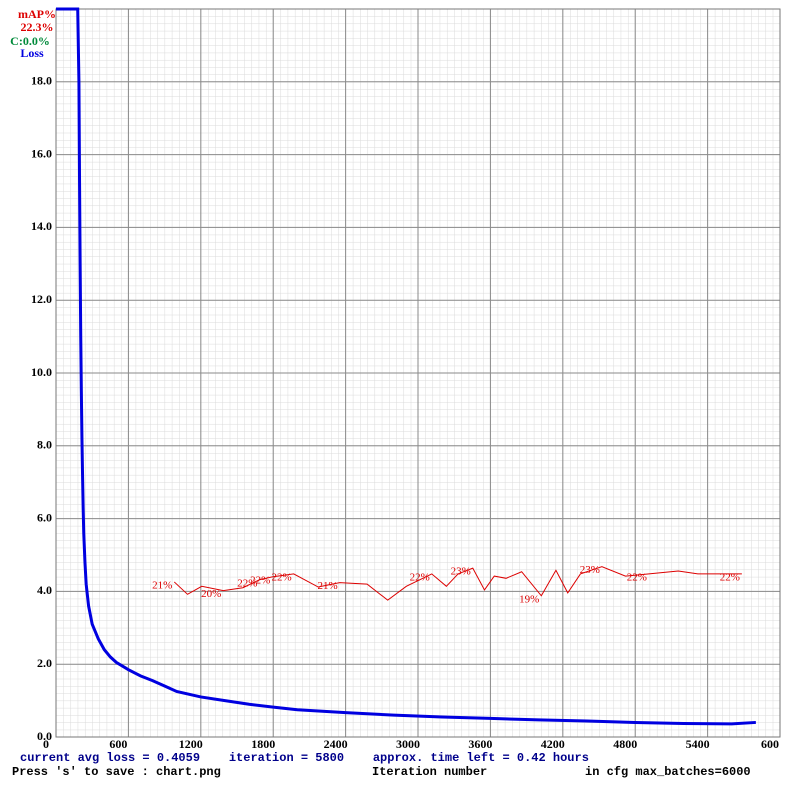 The height and width of the screenshot is (790, 790). I want to click on y-tick-label: 0.0, so click(44, 736).